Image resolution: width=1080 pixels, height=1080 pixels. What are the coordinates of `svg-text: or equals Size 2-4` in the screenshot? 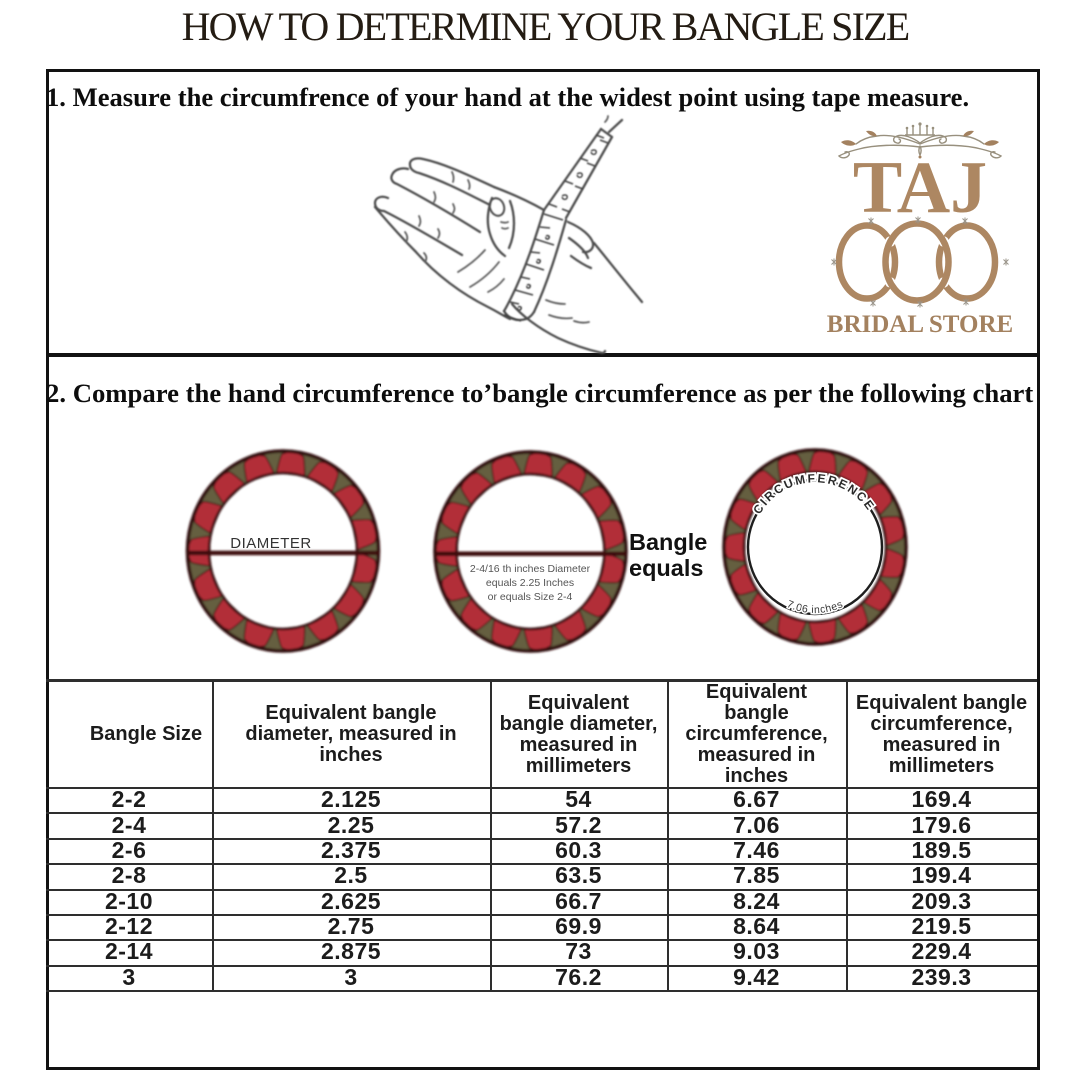 It's located at (530, 597).